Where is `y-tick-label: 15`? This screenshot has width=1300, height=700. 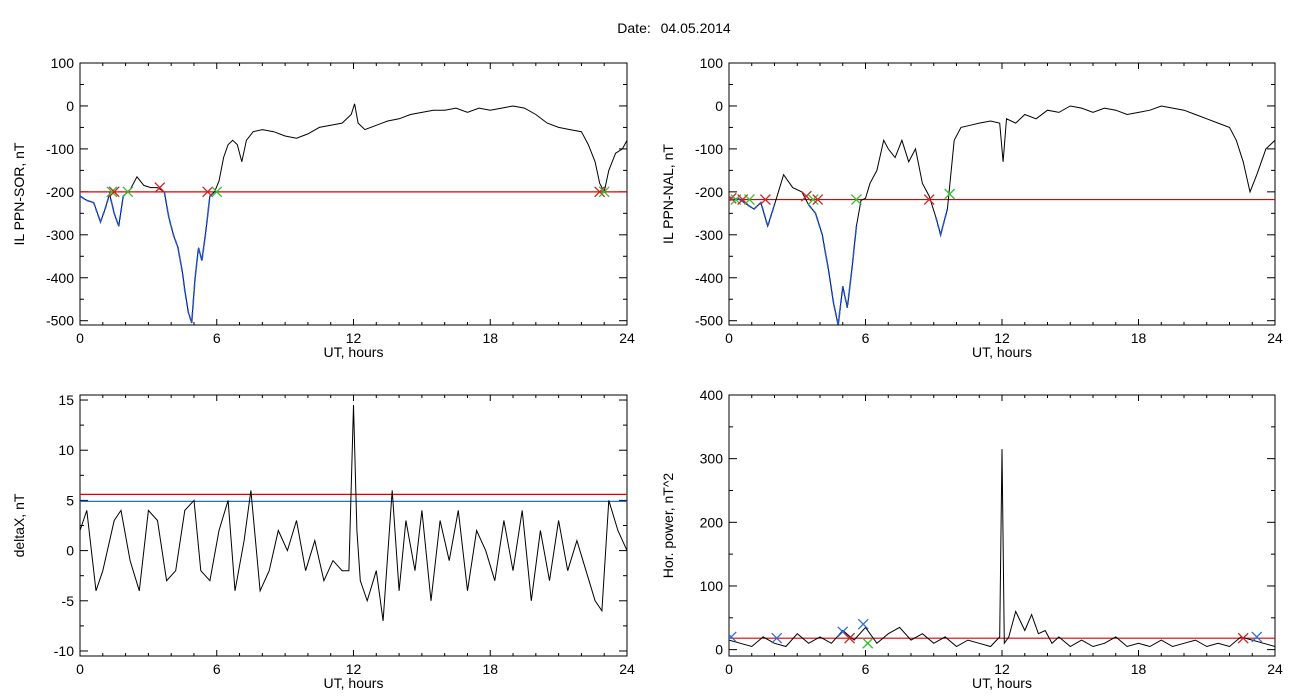
y-tick-label: 15 is located at coordinates (66, 400).